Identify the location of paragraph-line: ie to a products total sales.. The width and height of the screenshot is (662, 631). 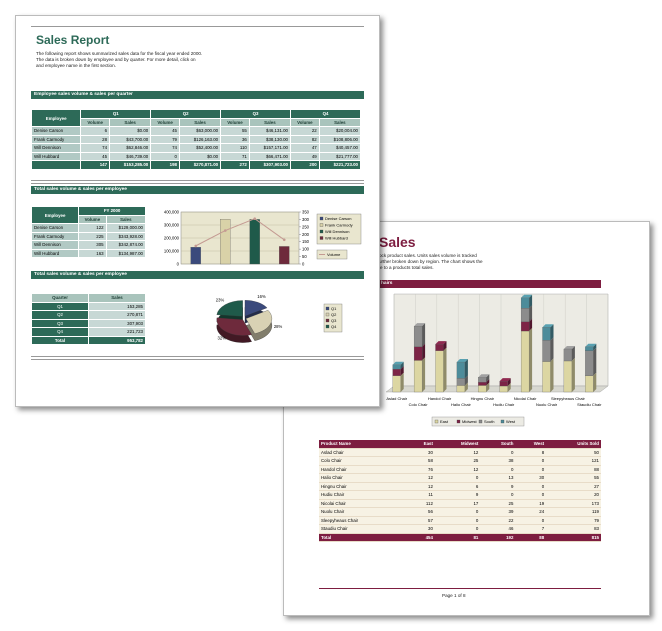
(406, 267).